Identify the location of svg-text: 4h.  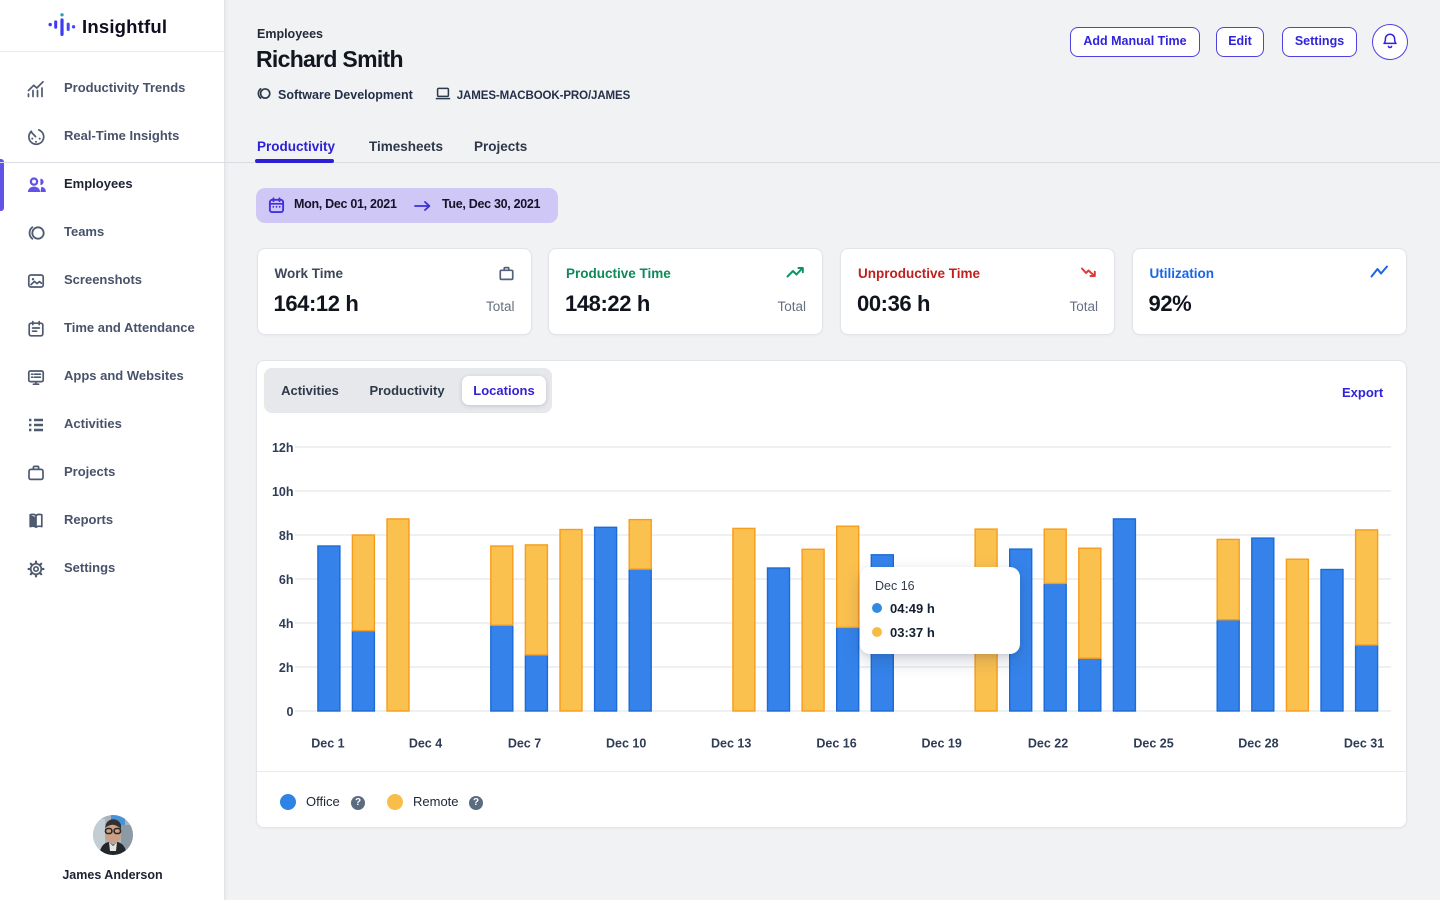
(286, 624).